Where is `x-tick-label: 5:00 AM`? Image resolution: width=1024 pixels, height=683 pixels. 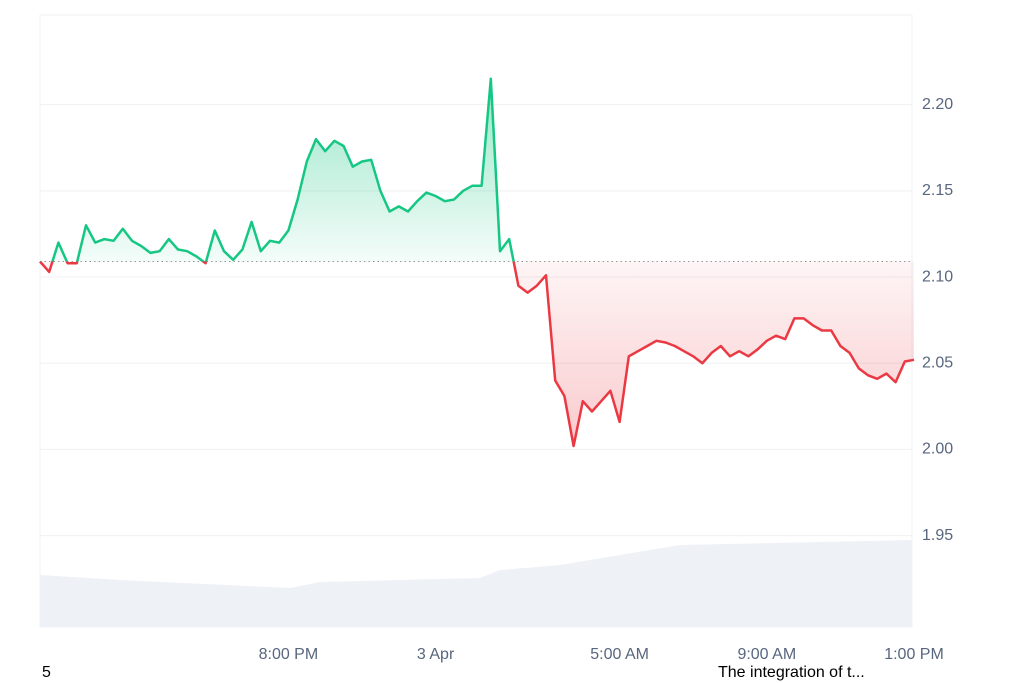
x-tick-label: 5:00 AM is located at coordinates (619, 654).